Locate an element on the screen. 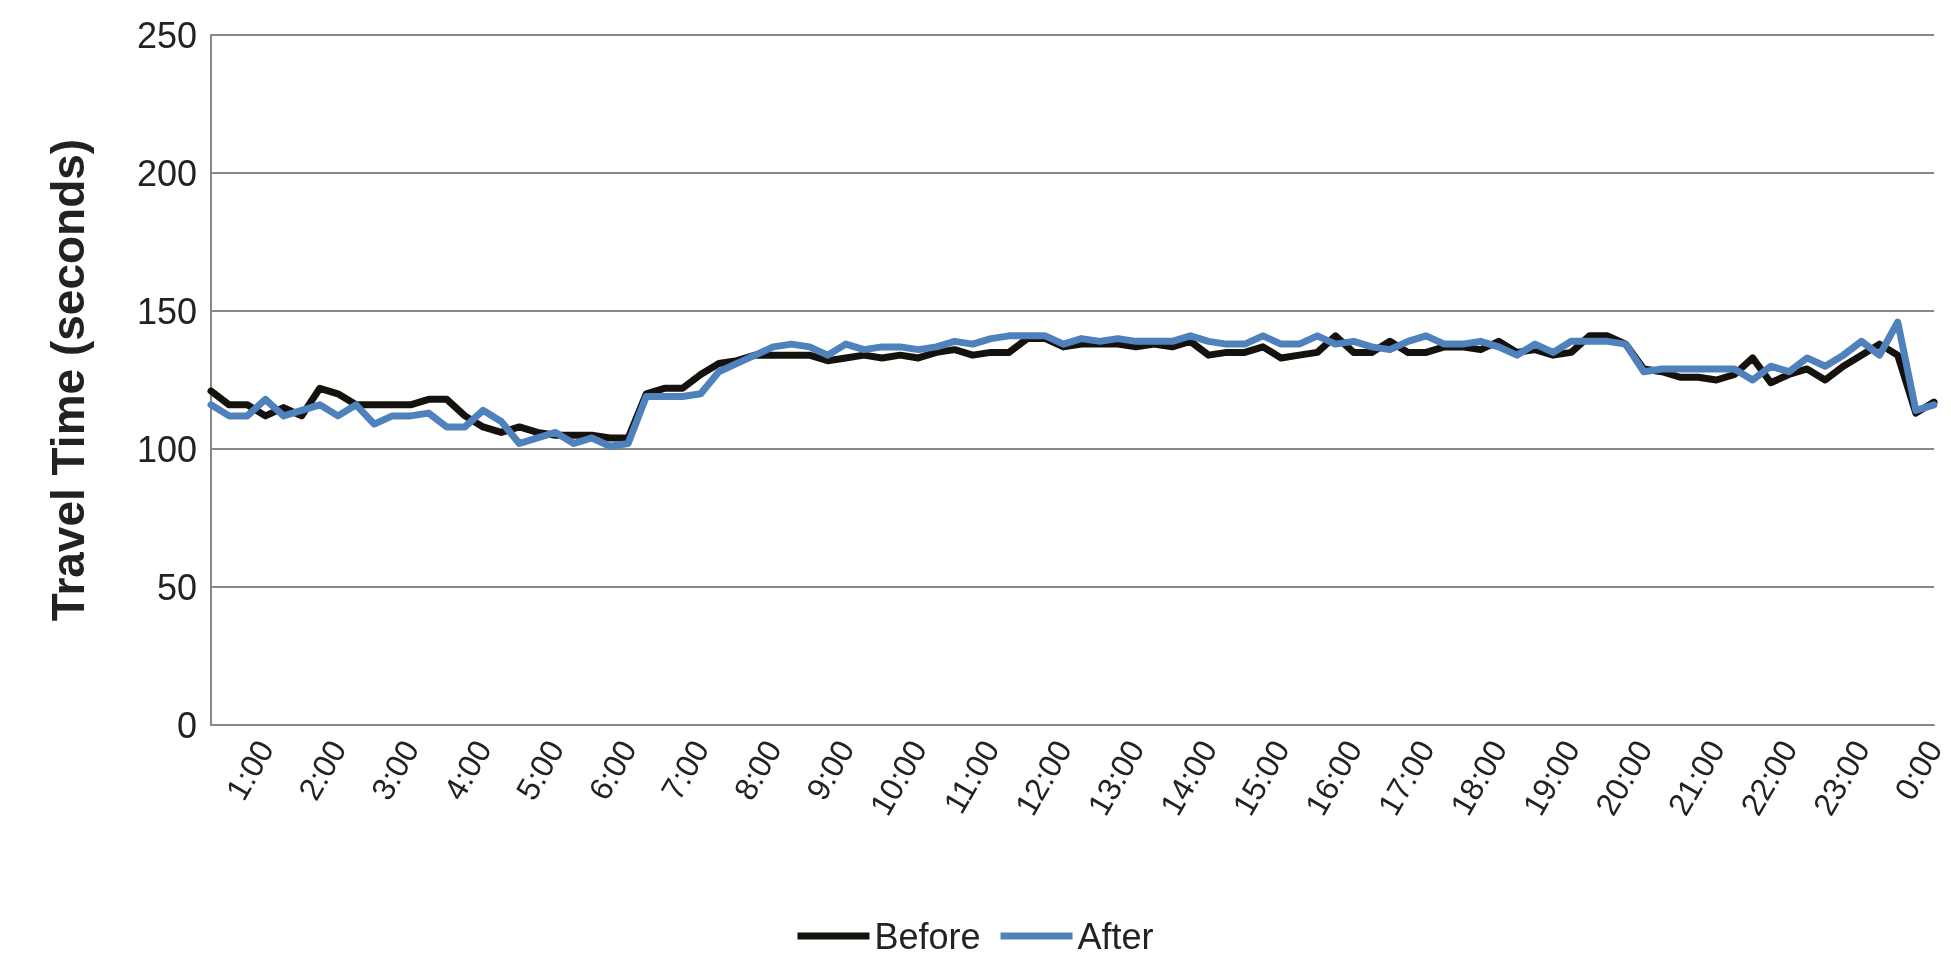 The width and height of the screenshot is (1951, 961). legend-label: After is located at coordinates (1115, 936).